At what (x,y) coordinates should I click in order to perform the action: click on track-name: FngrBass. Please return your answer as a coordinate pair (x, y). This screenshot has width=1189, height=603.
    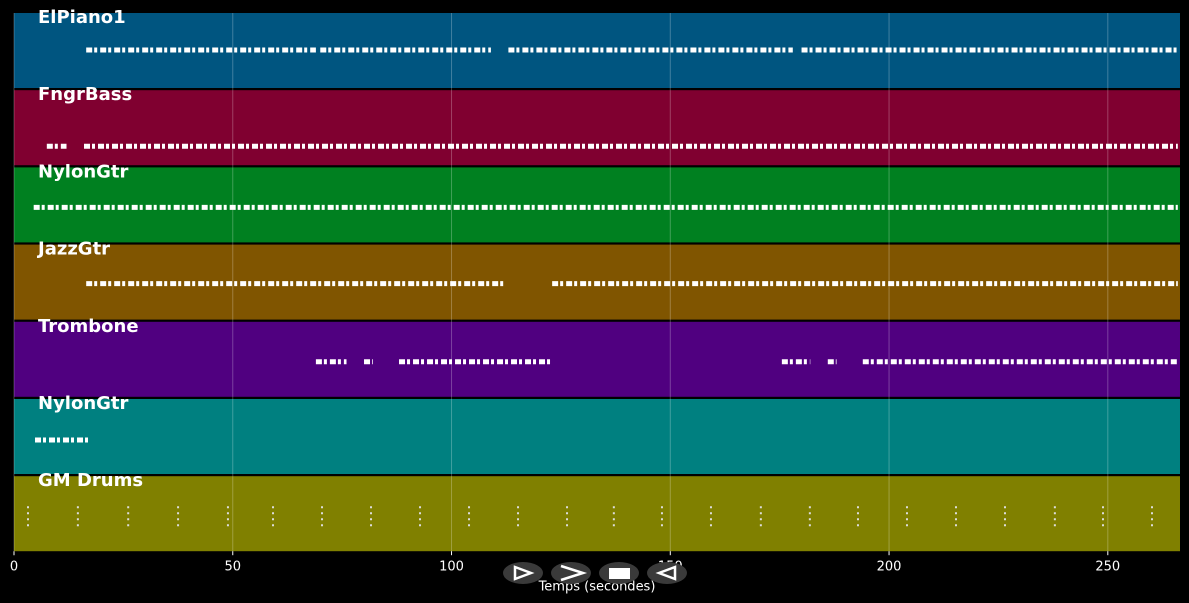
    Looking at the image, I should click on (85, 94).